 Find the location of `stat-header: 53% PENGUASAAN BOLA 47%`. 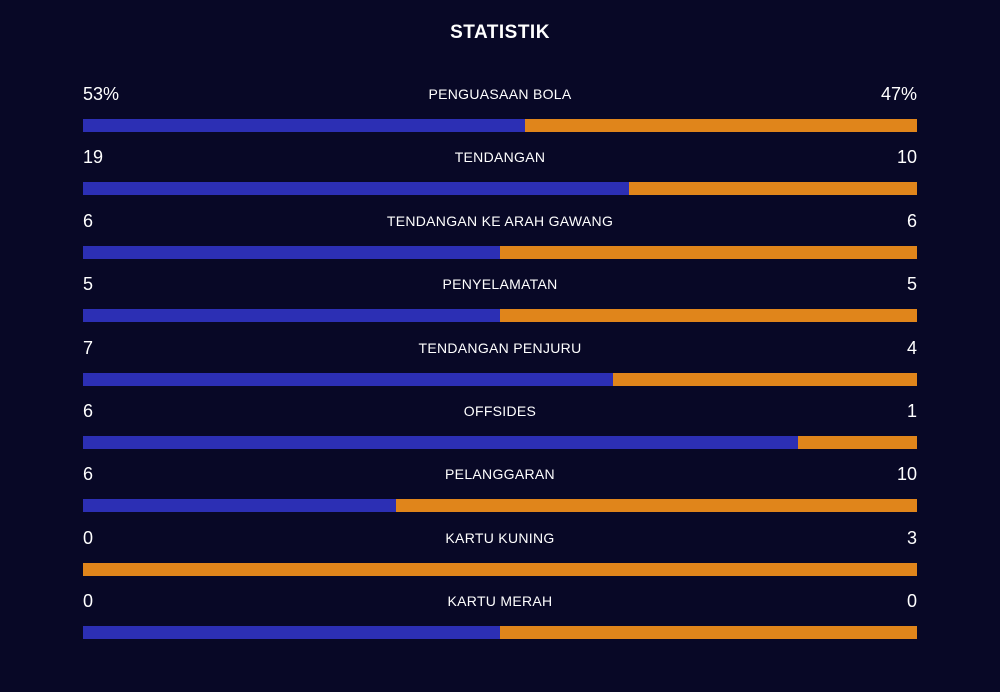

stat-header: 53% PENGUASAAN BOLA 47% is located at coordinates (500, 94).